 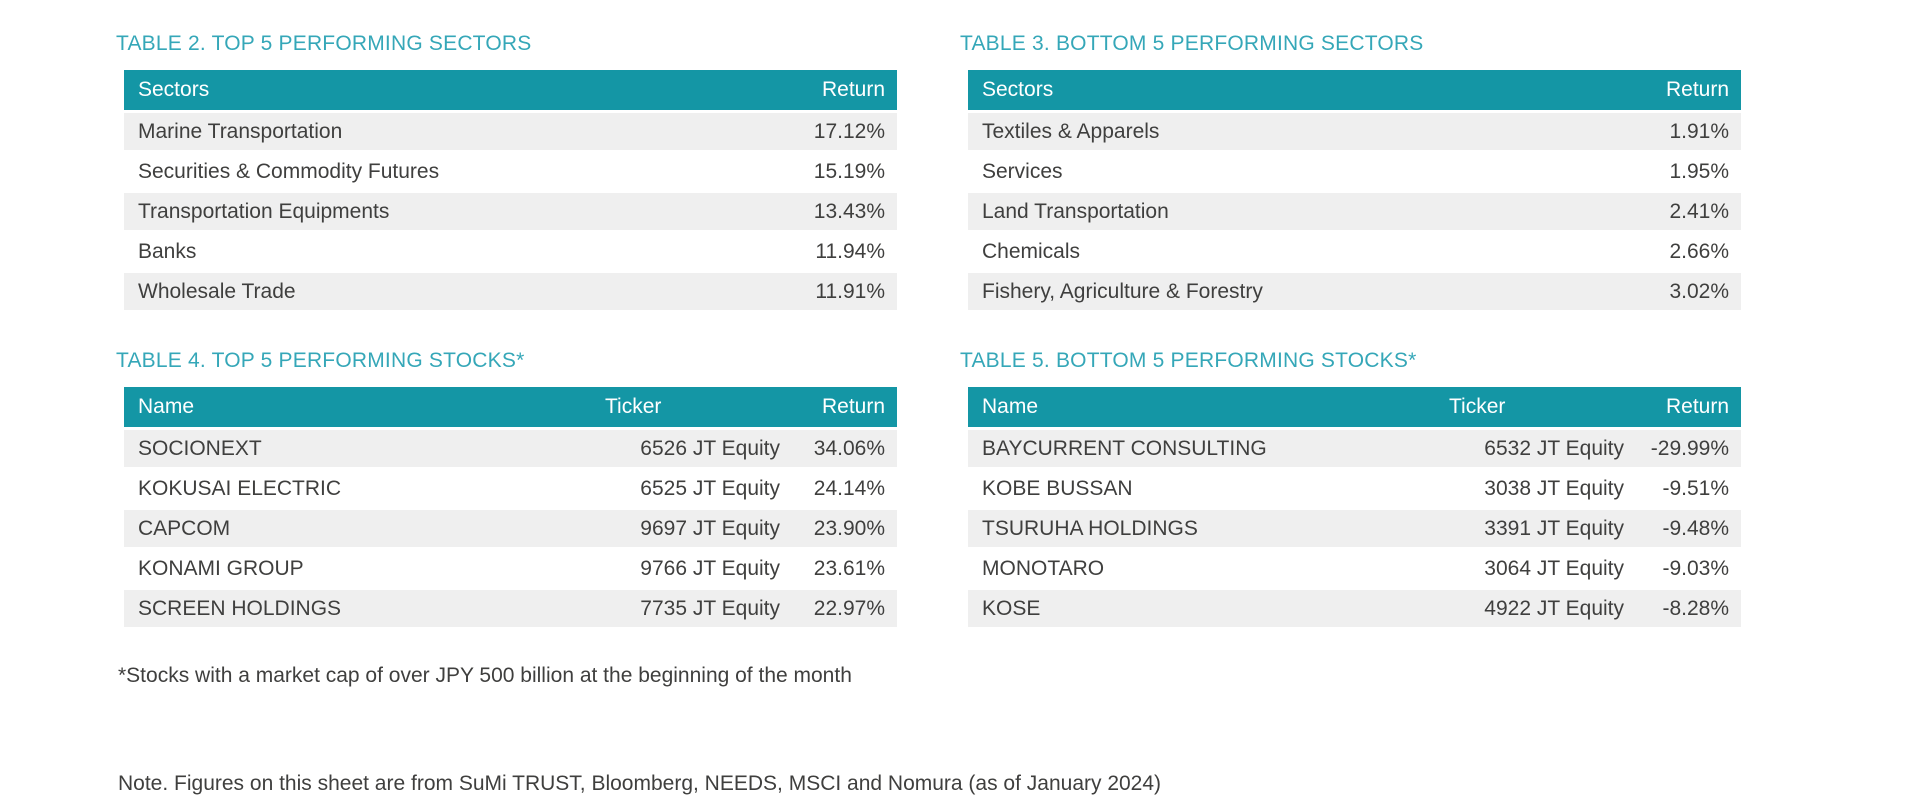 What do you see at coordinates (1554, 608) in the screenshot?
I see `ticker-cell: 4922 JT Equity` at bounding box center [1554, 608].